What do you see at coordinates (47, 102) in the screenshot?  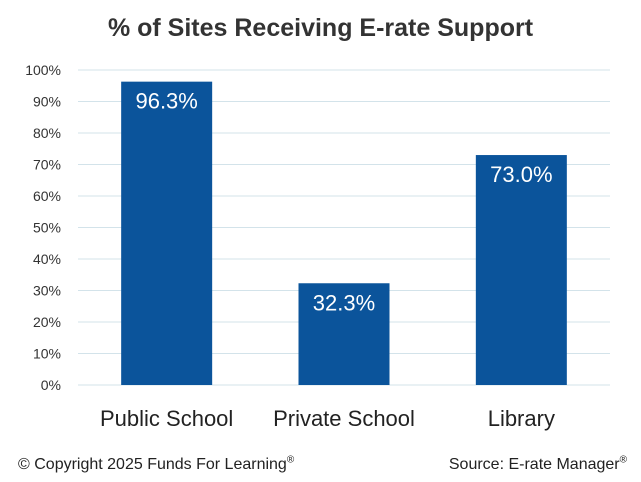 I see `y-tick-label: 90%` at bounding box center [47, 102].